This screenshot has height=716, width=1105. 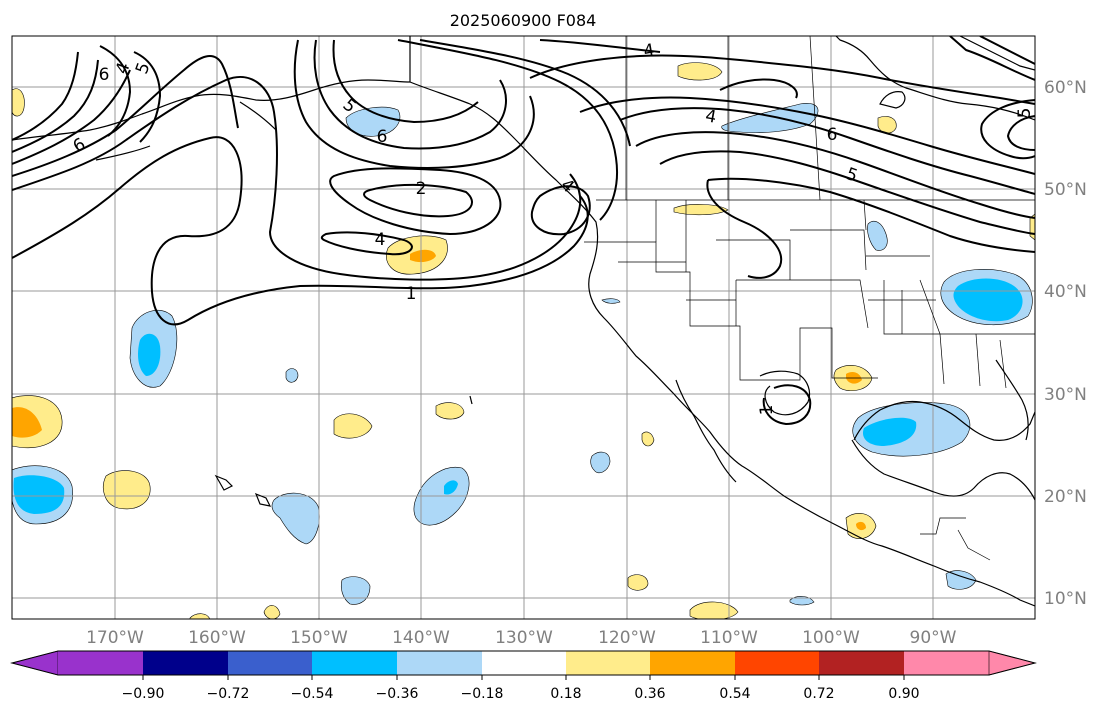 I want to click on lon-label: 160°W, so click(x=217, y=638).